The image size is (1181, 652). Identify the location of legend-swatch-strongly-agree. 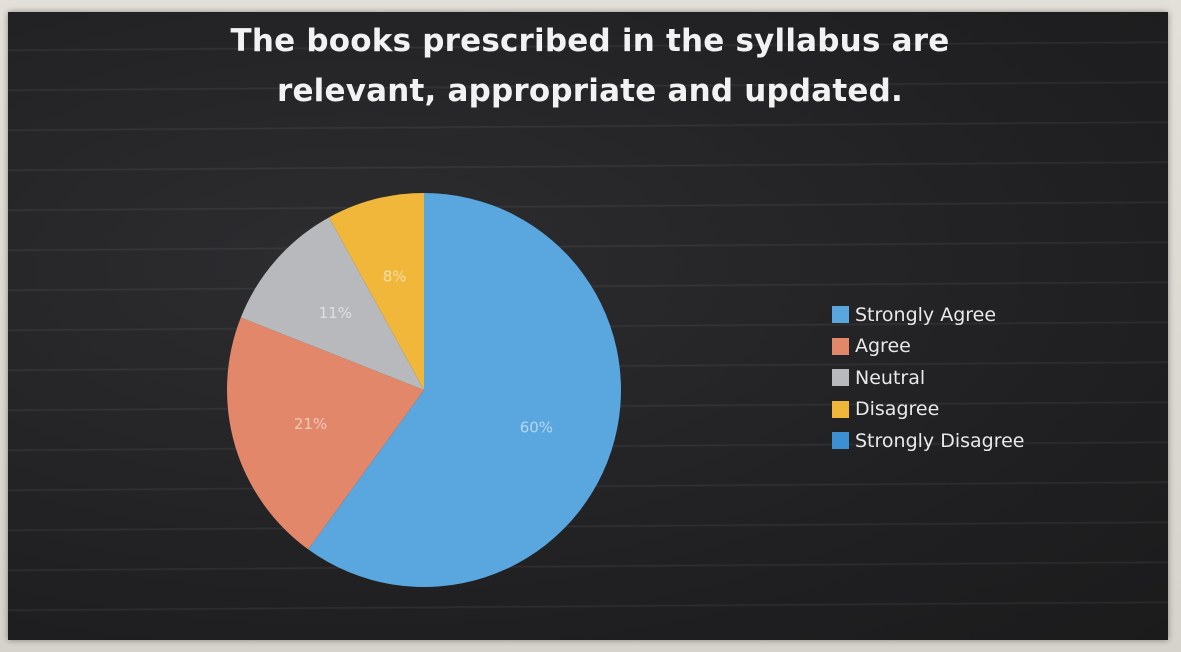
(840, 315).